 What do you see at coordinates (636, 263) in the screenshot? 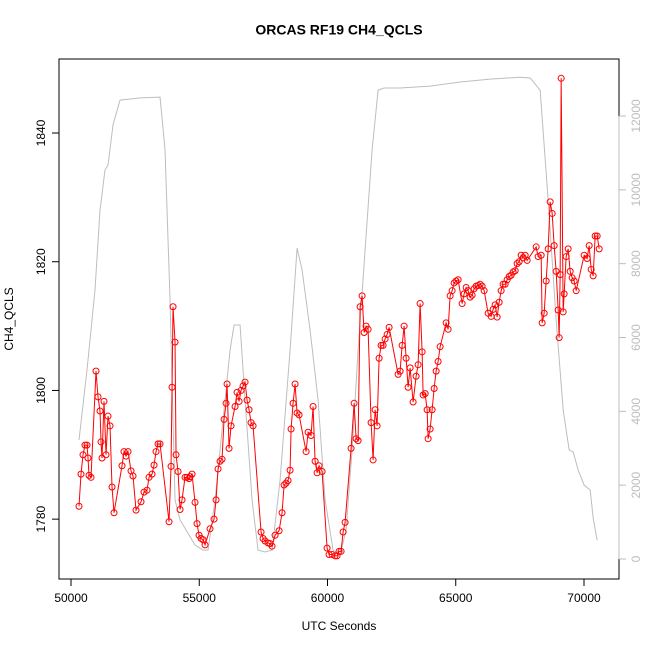
I see `y2-tick-label: 8000` at bounding box center [636, 263].